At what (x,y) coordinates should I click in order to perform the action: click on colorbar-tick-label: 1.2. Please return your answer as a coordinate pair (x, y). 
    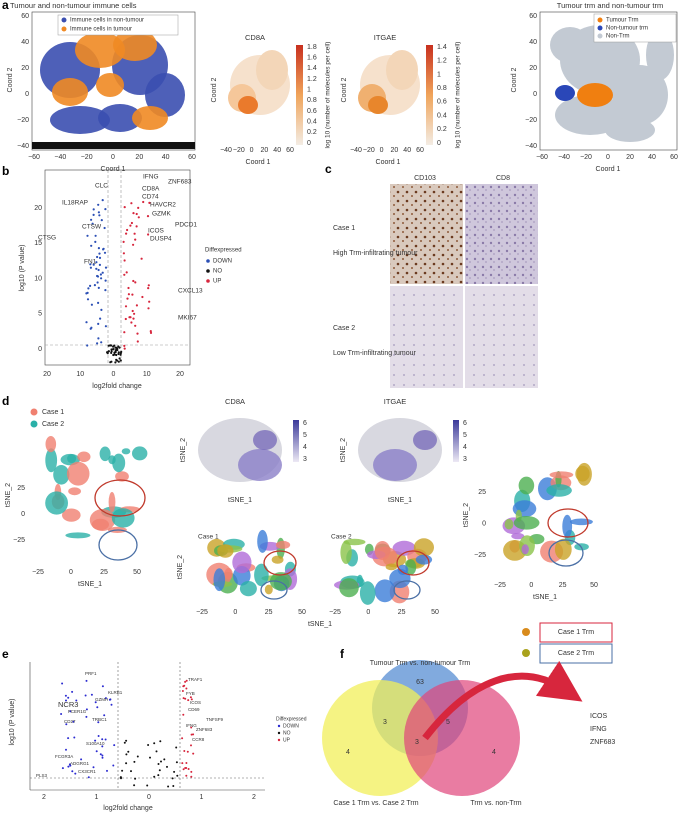
    Looking at the image, I should click on (442, 61).